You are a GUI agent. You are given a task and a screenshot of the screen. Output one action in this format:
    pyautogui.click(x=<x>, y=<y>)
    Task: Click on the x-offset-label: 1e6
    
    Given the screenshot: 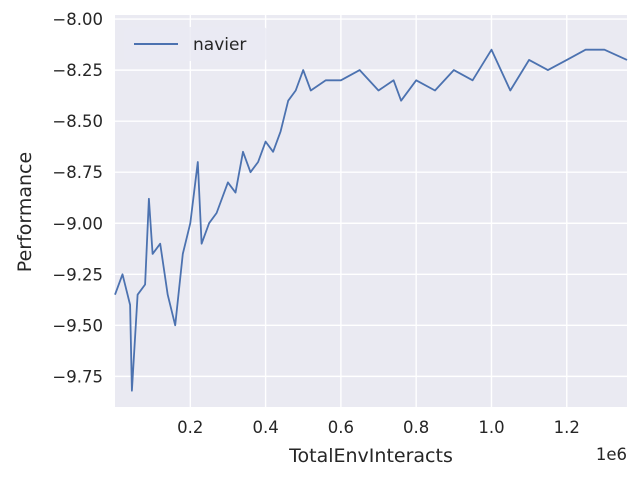 What is the action you would take?
    pyautogui.click(x=611, y=454)
    